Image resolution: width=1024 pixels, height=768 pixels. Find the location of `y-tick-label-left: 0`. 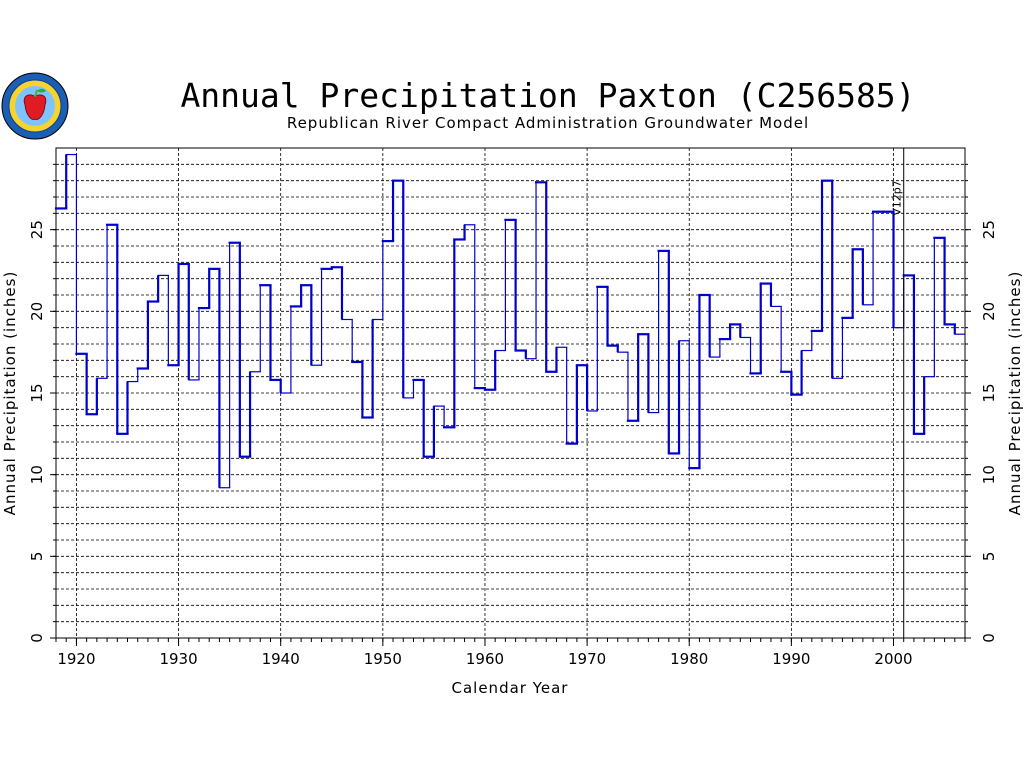

y-tick-label-left: 0 is located at coordinates (37, 638).